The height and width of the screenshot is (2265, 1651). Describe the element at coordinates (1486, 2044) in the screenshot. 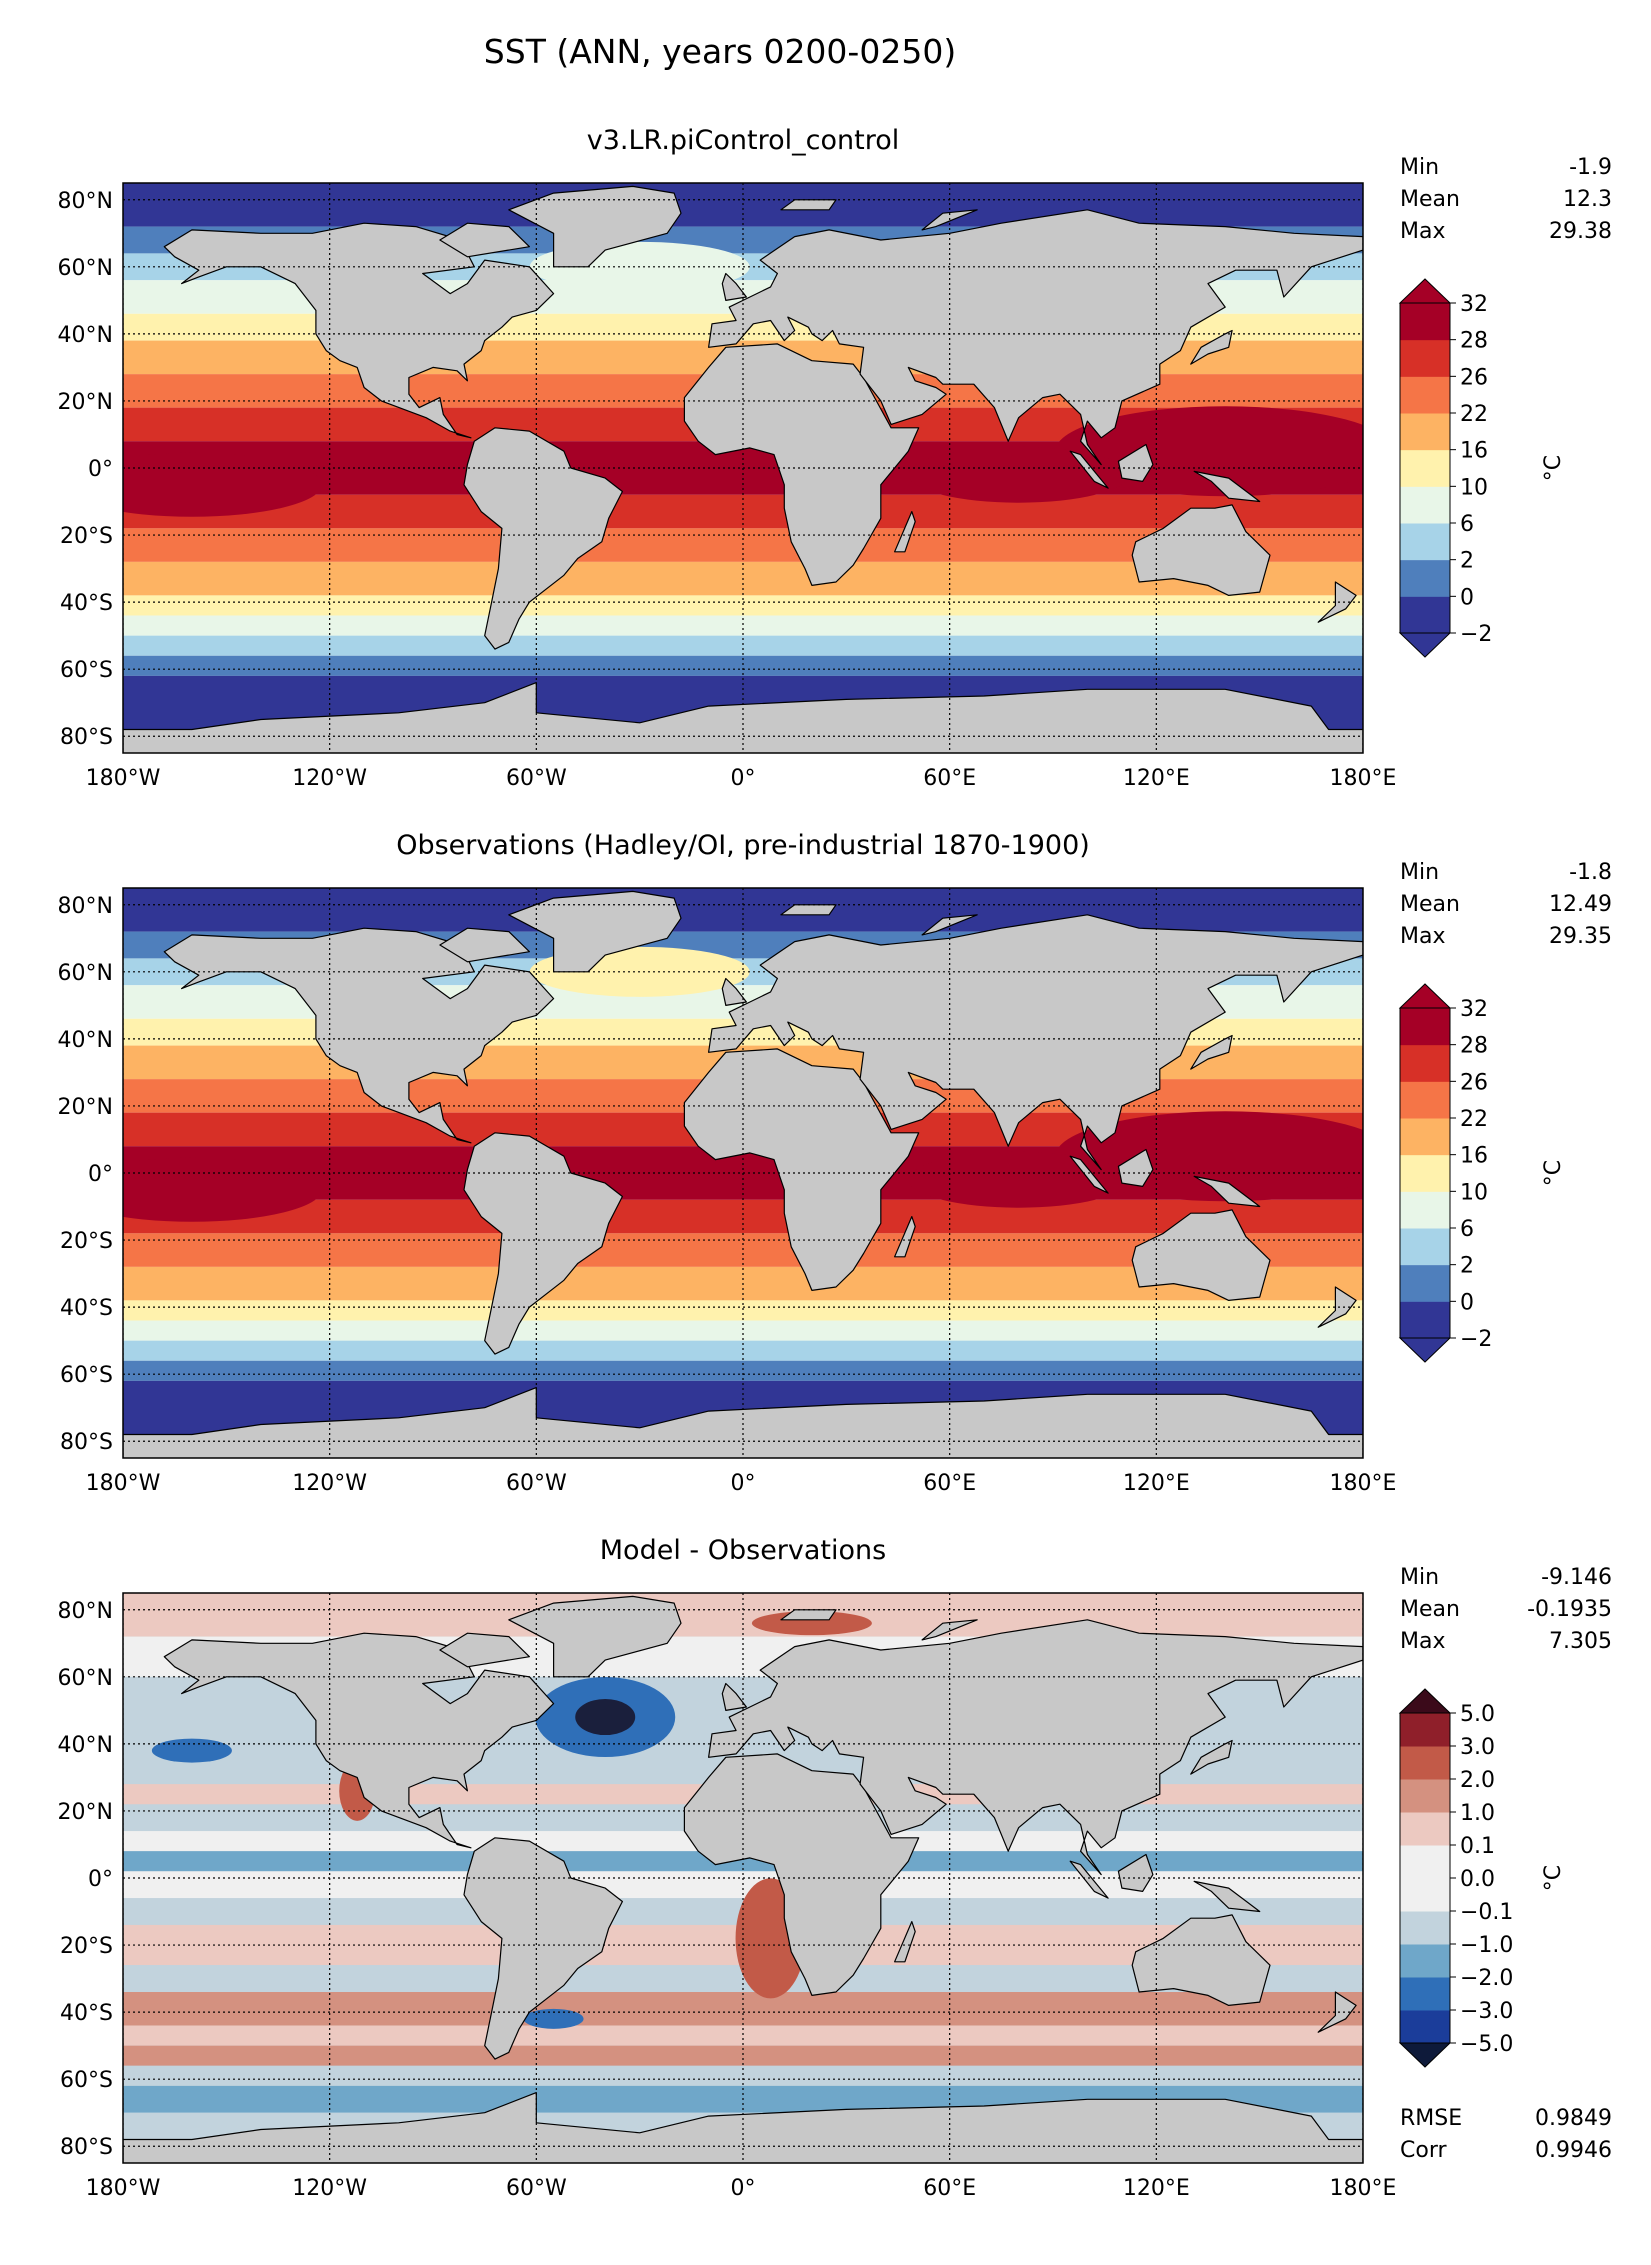

I see `colorbar-tick-label: −5.0` at that location.